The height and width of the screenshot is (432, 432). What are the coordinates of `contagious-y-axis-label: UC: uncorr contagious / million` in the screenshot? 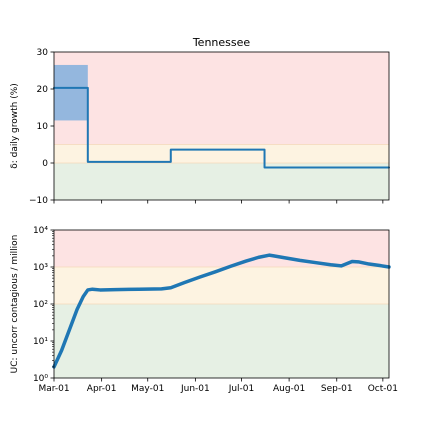 It's located at (15, 304).